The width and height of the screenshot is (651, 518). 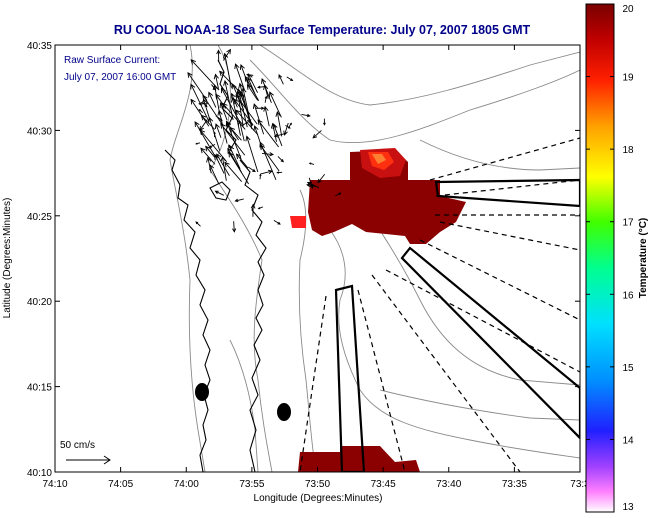 What do you see at coordinates (39, 217) in the screenshot?
I see `y-tick-label: 40:25` at bounding box center [39, 217].